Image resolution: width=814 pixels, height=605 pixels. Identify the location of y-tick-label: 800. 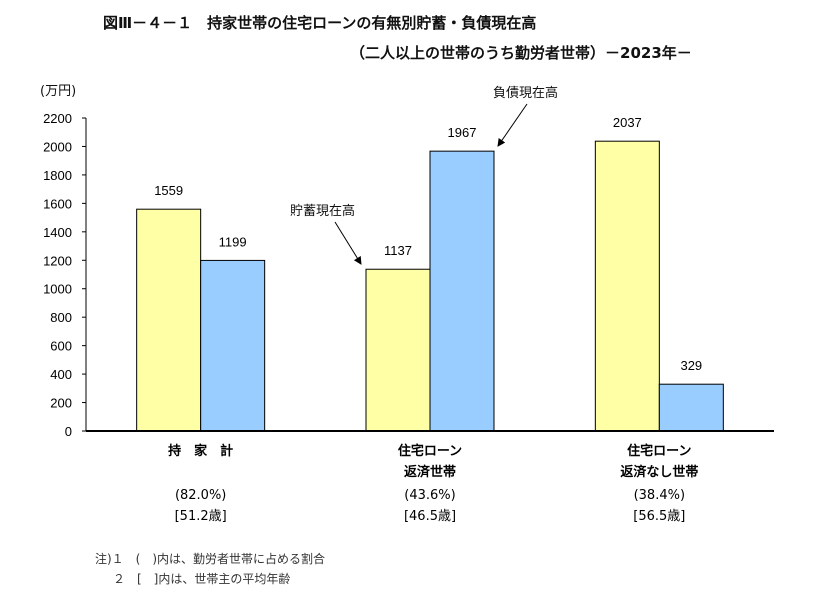
(61, 317).